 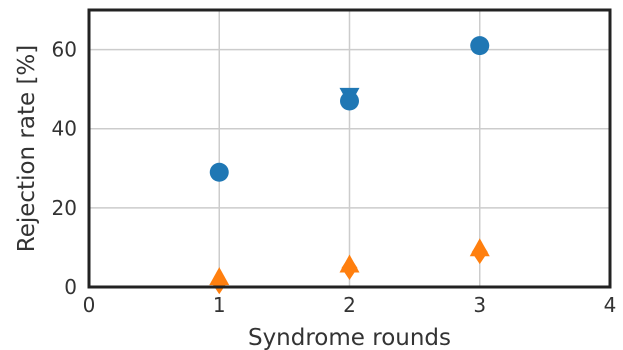 What do you see at coordinates (349, 337) in the screenshot?
I see `x-axis-label: Syndrome rounds` at bounding box center [349, 337].